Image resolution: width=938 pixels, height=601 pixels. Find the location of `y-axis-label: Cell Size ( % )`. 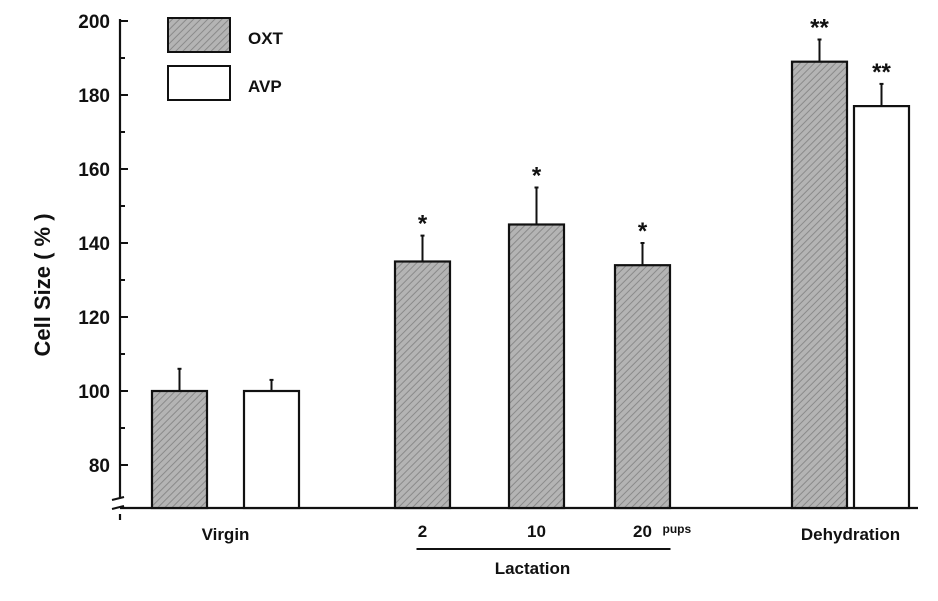

y-axis-label: Cell Size ( % ) is located at coordinates (42, 284).